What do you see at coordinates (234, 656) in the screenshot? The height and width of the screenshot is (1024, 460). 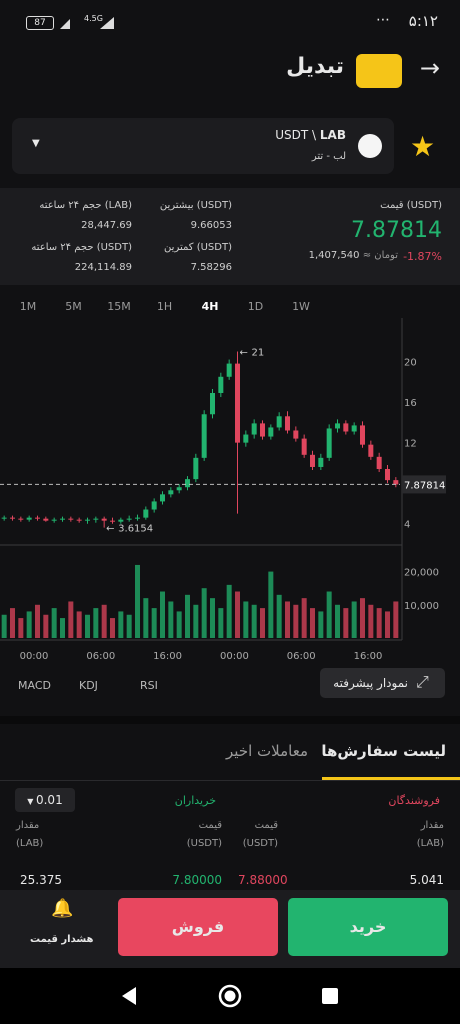 I see `x-tick-label: 00:00` at bounding box center [234, 656].